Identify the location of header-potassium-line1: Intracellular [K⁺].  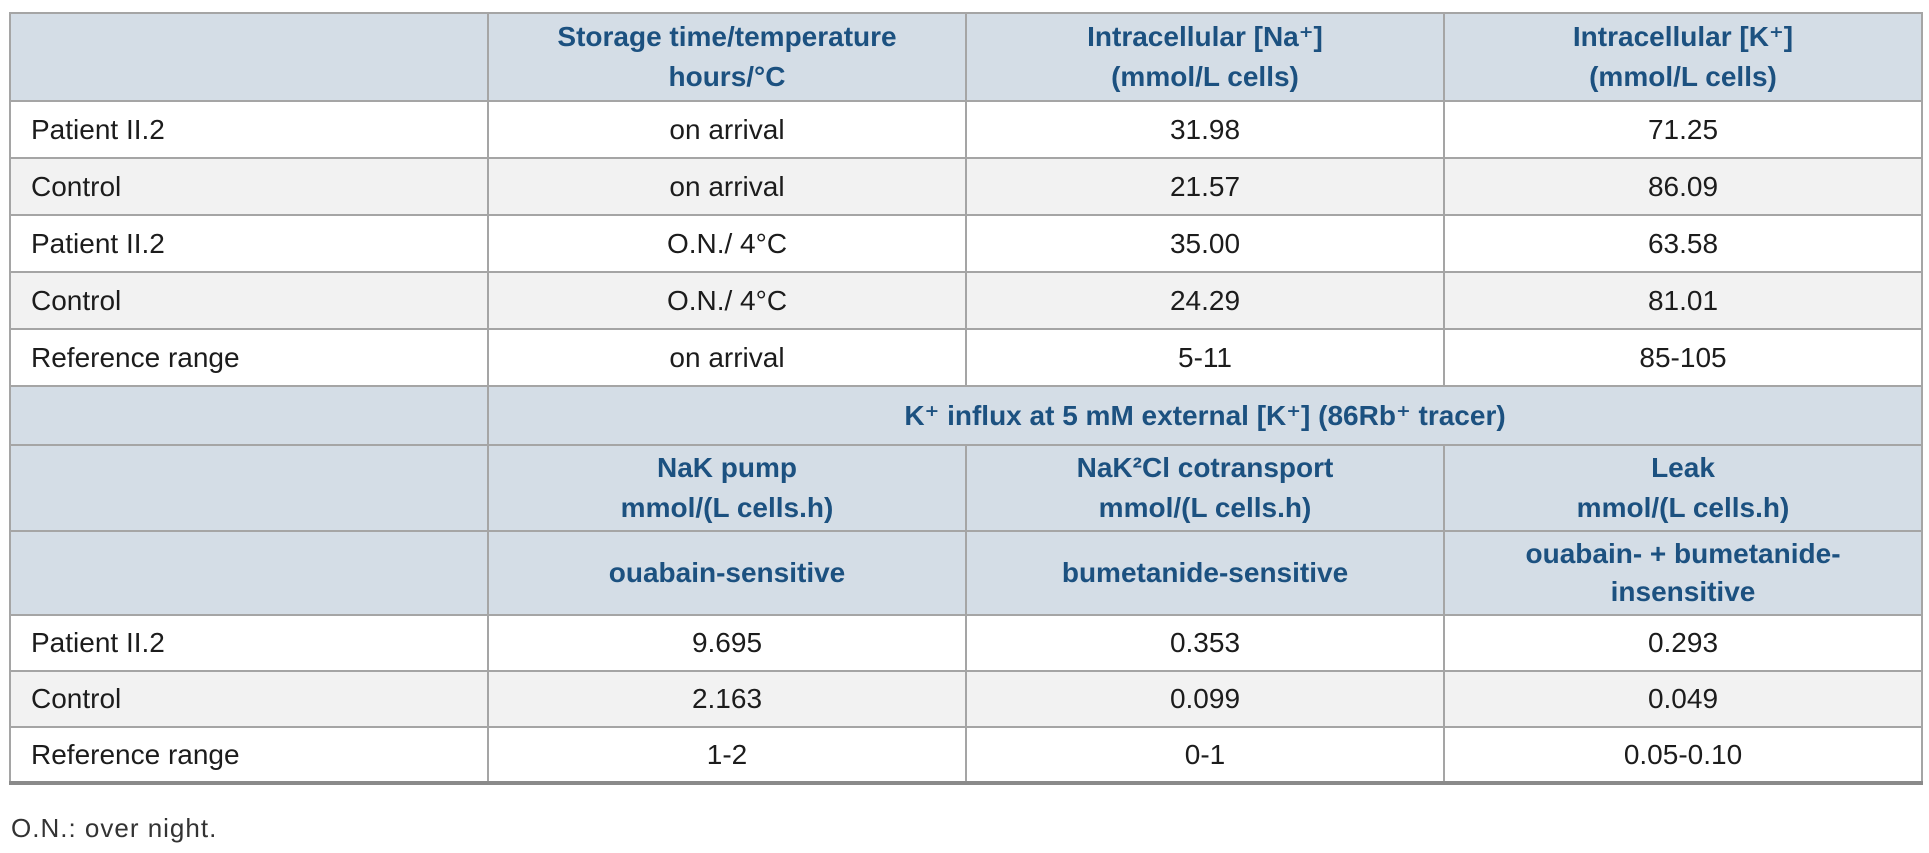
(1683, 36).